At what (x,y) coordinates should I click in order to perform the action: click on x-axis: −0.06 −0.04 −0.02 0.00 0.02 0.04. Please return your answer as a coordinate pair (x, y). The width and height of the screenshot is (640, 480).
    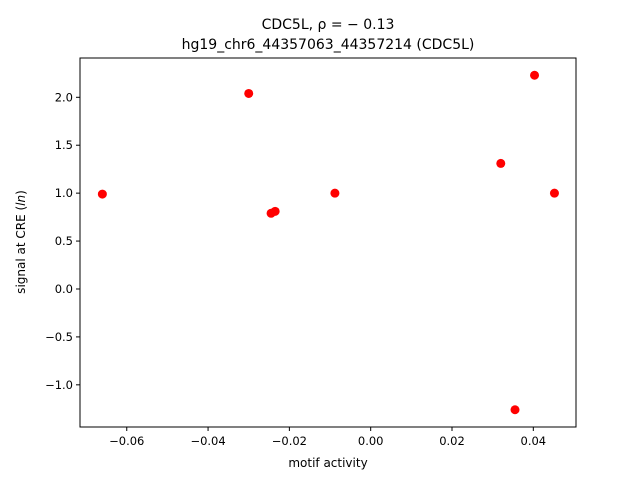
    Looking at the image, I should click on (327, 437).